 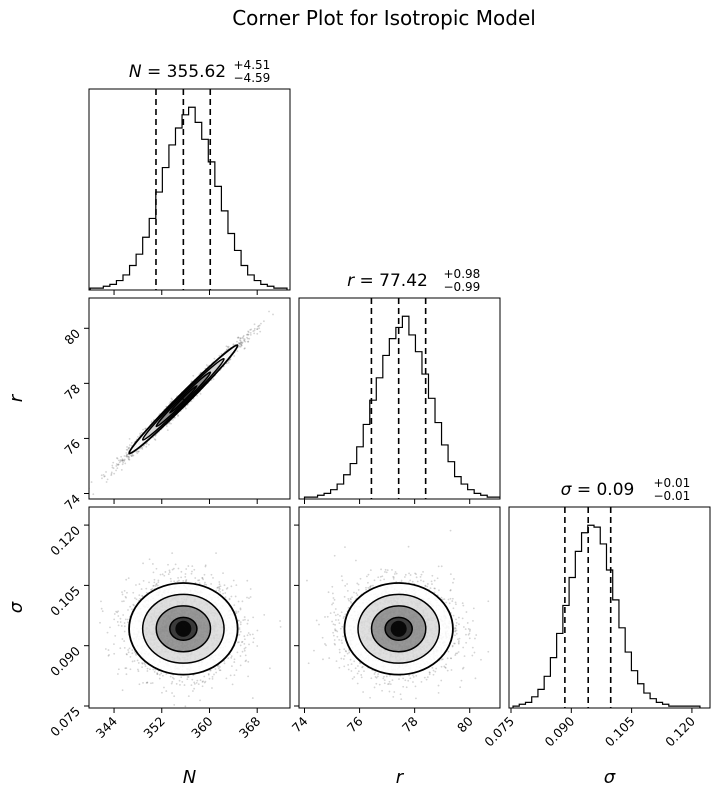 I want to click on hist-frame-r, so click(x=399, y=398).